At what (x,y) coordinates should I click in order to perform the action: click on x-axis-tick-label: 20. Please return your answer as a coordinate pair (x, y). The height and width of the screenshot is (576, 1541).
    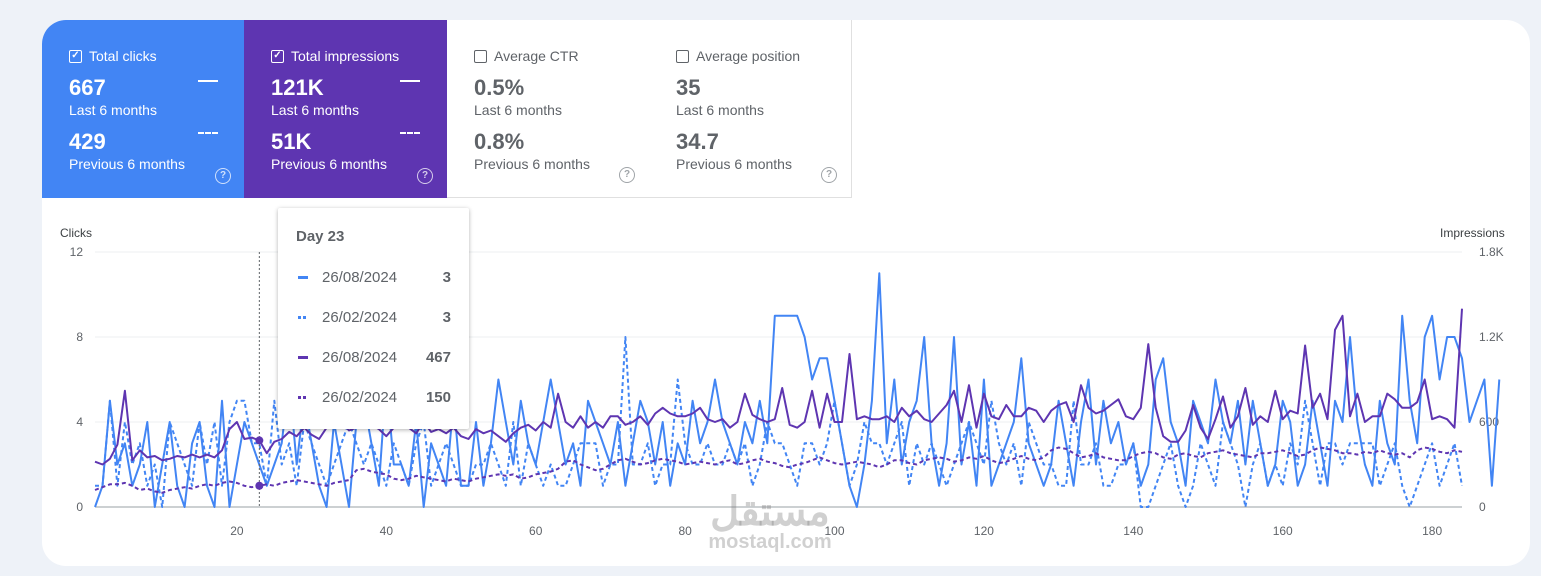
    Looking at the image, I should click on (237, 531).